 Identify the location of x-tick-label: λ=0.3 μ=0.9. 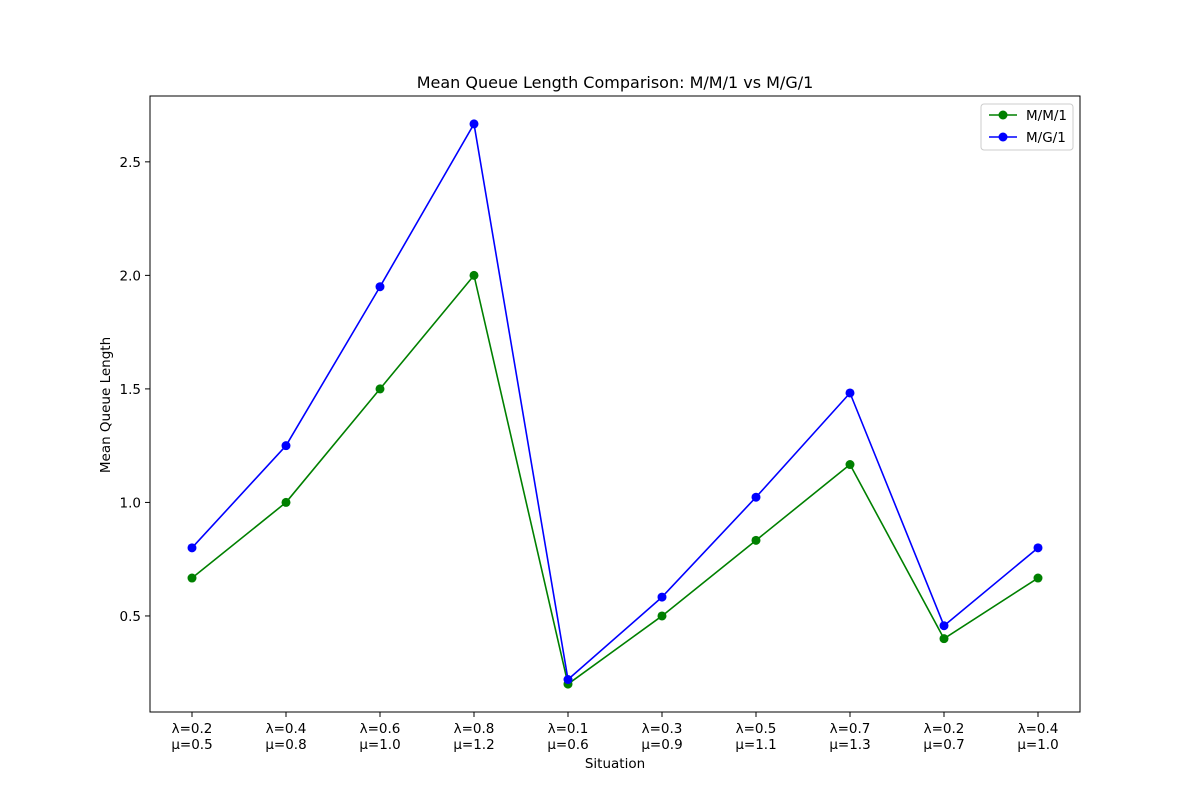
(661, 737).